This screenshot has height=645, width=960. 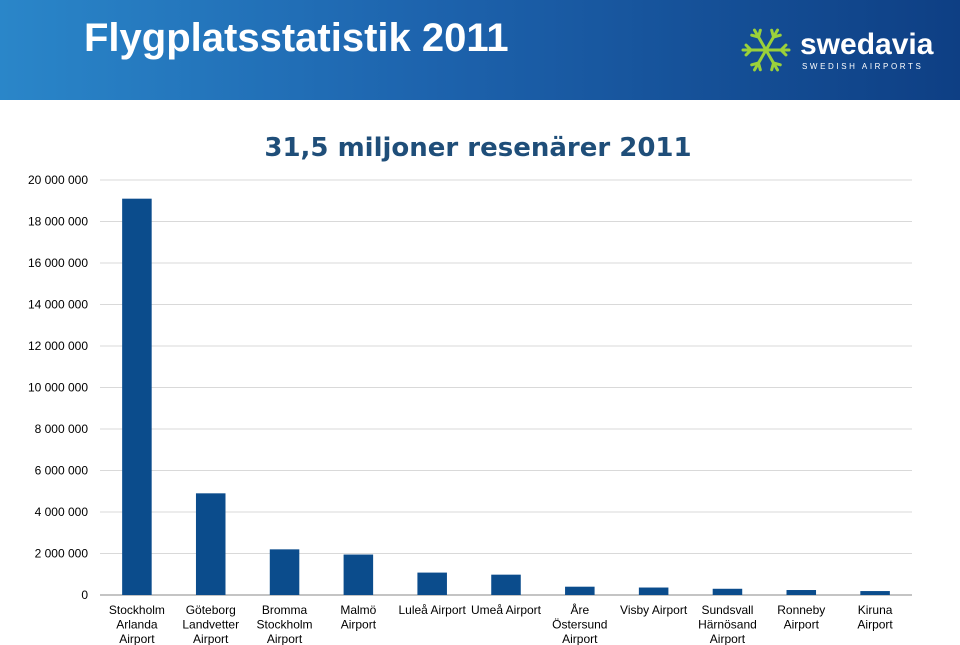 I want to click on logo-wordmark: swedavia, so click(x=867, y=44).